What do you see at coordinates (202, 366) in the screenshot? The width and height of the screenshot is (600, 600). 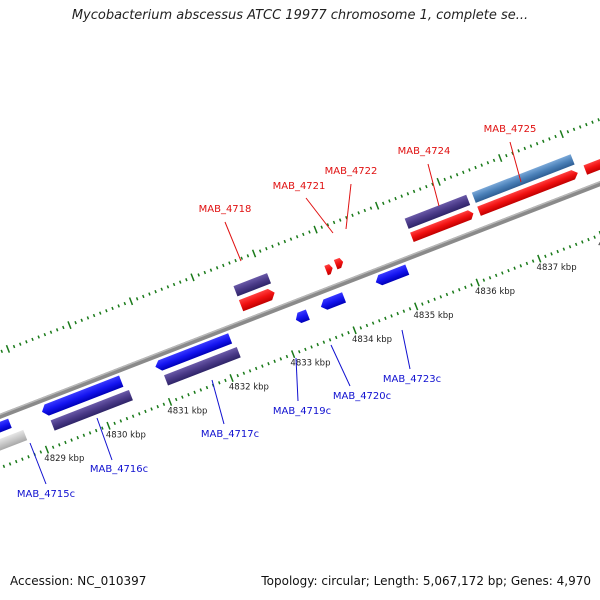 I see `gene-mab-4717c-bar` at bounding box center [202, 366].